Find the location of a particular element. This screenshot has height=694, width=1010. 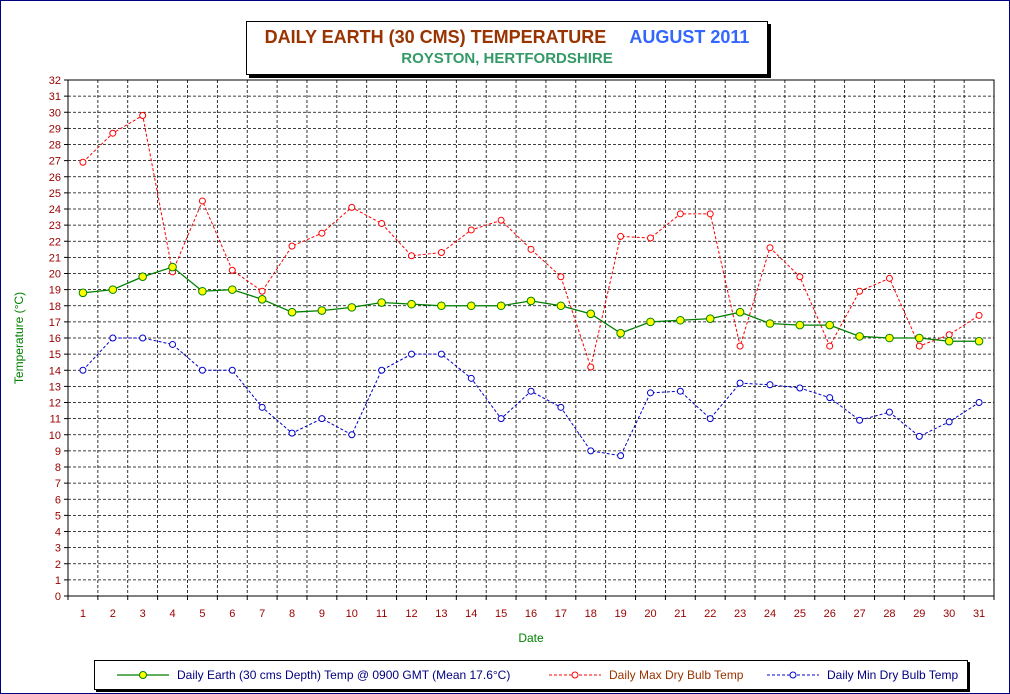

x-tick-label: 22 is located at coordinates (710, 614).